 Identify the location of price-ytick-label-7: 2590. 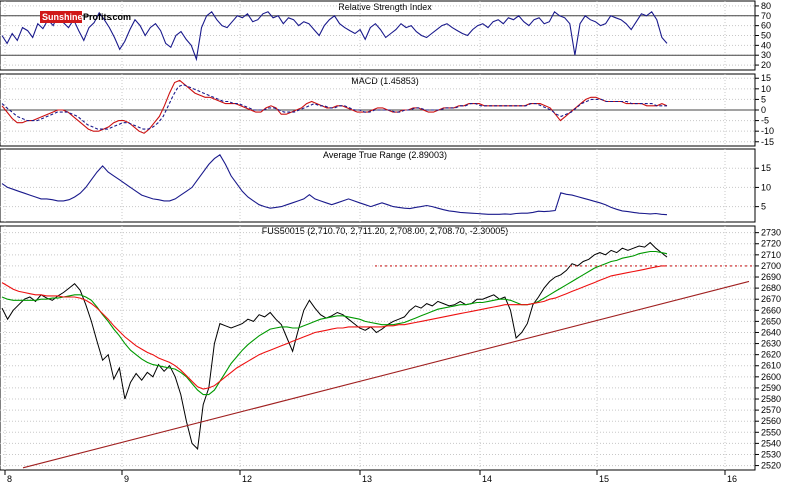
(771, 388).